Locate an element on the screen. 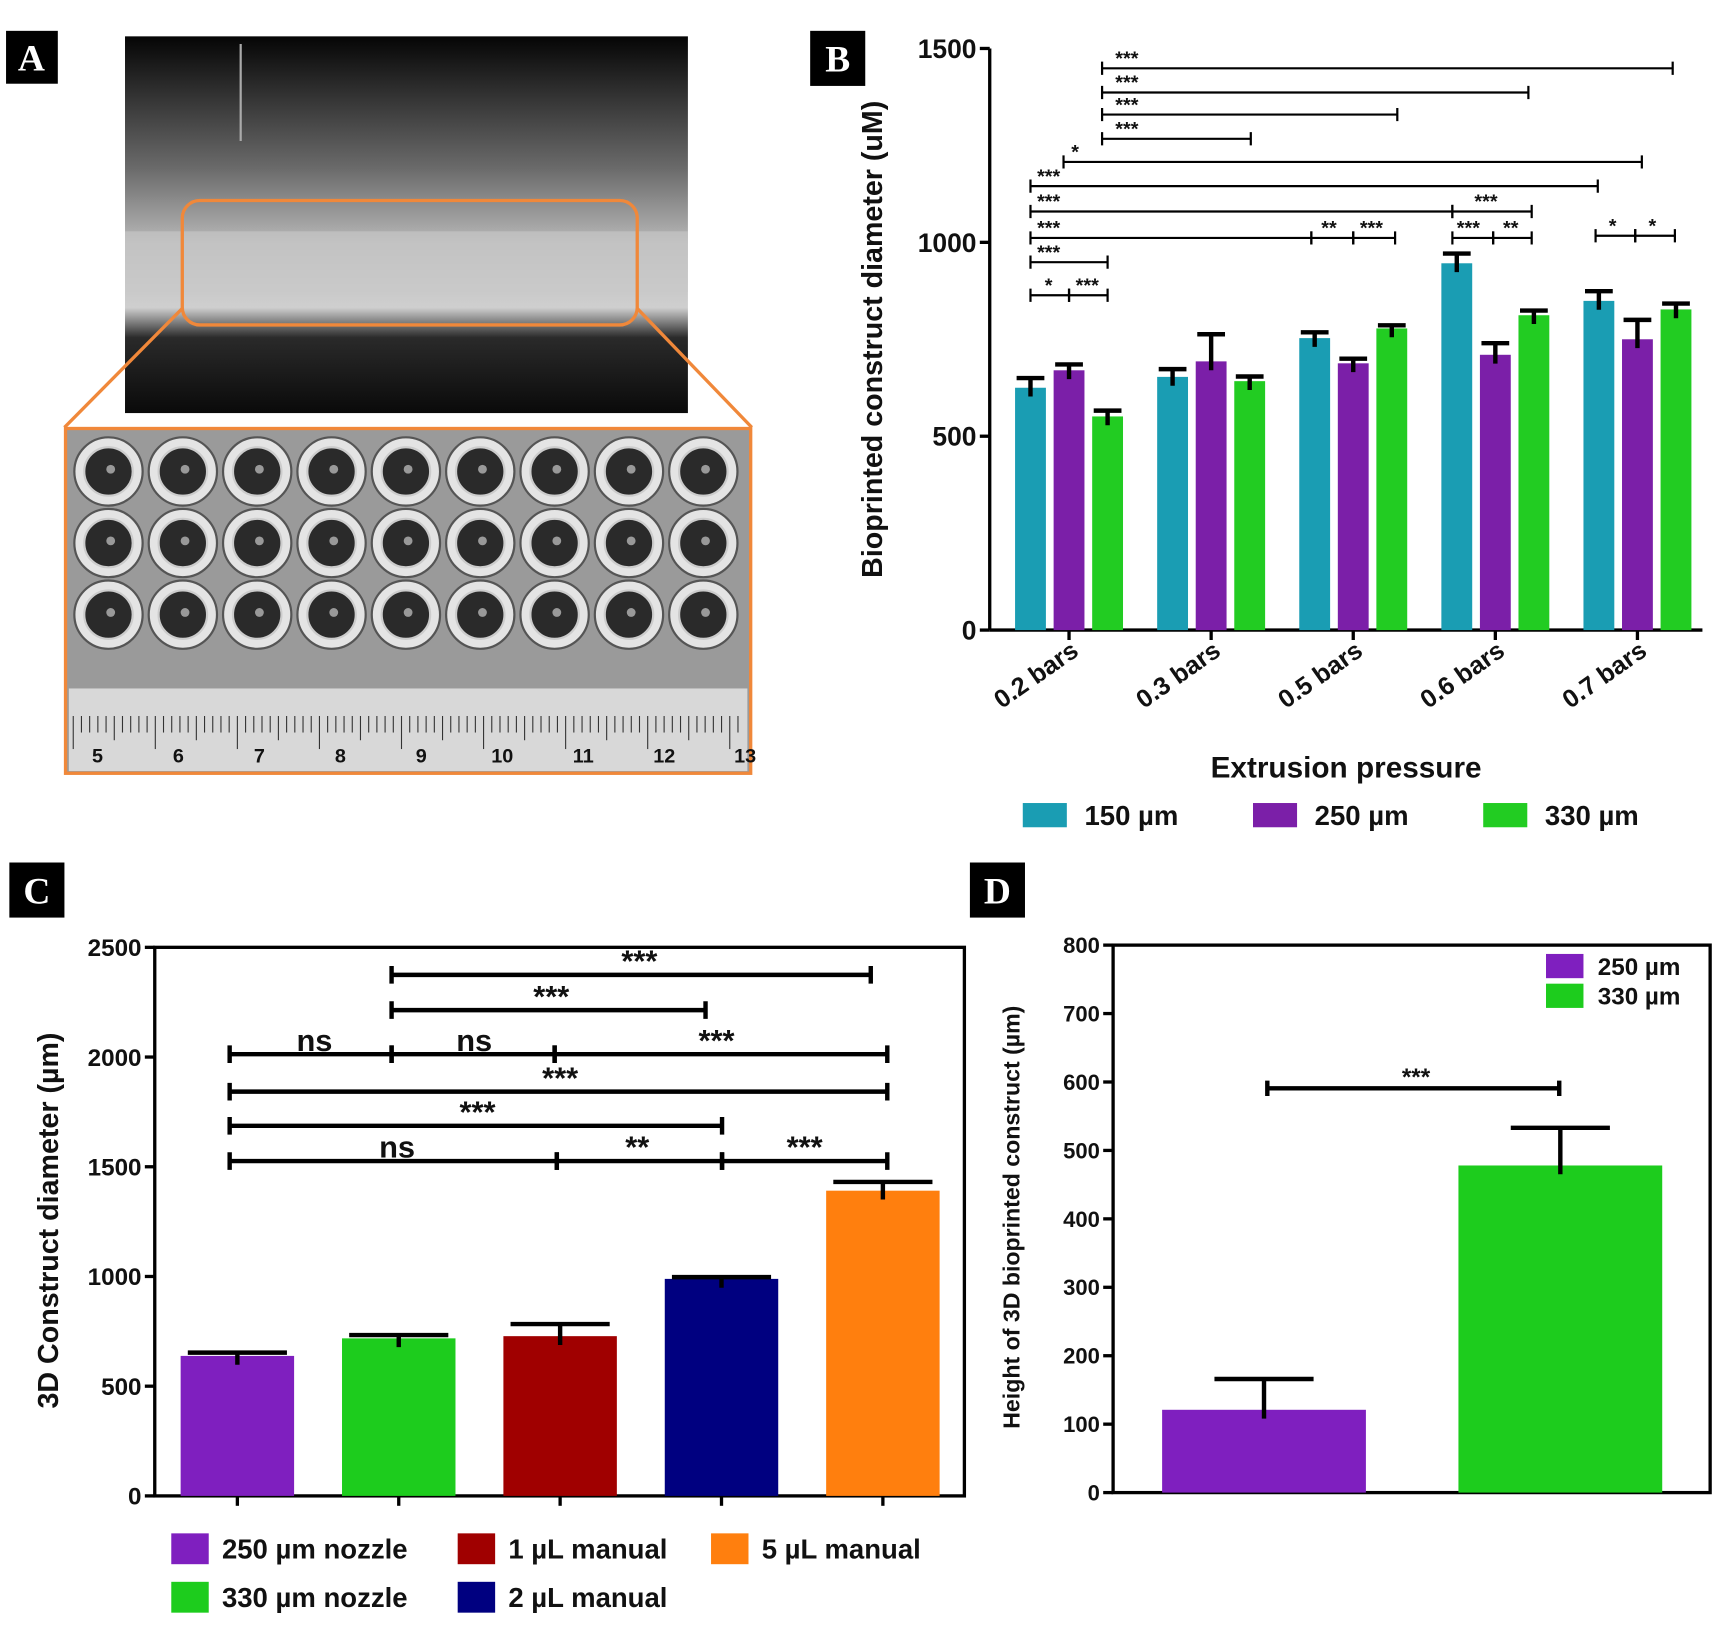 The height and width of the screenshot is (1638, 1725). legend-label: 2 µL manual is located at coordinates (587, 1597).